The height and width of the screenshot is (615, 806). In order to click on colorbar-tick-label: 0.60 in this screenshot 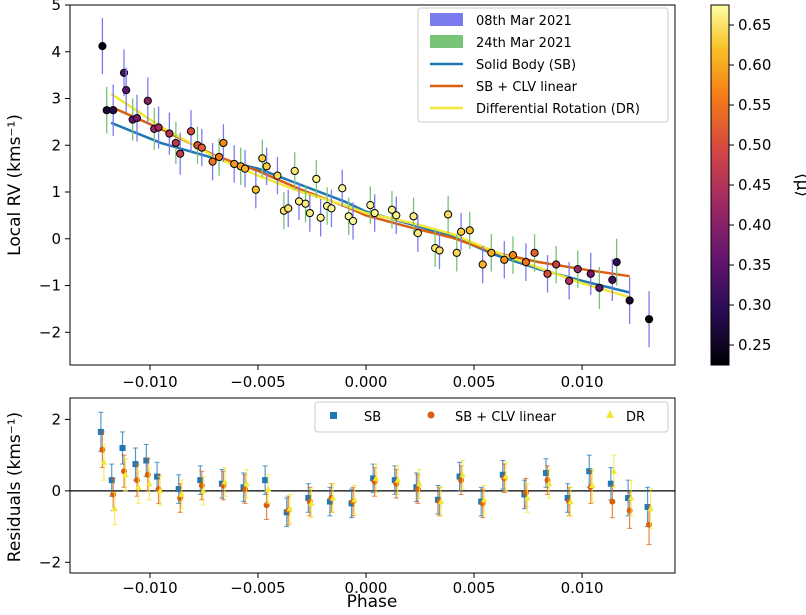, I will do `click(754, 65)`.